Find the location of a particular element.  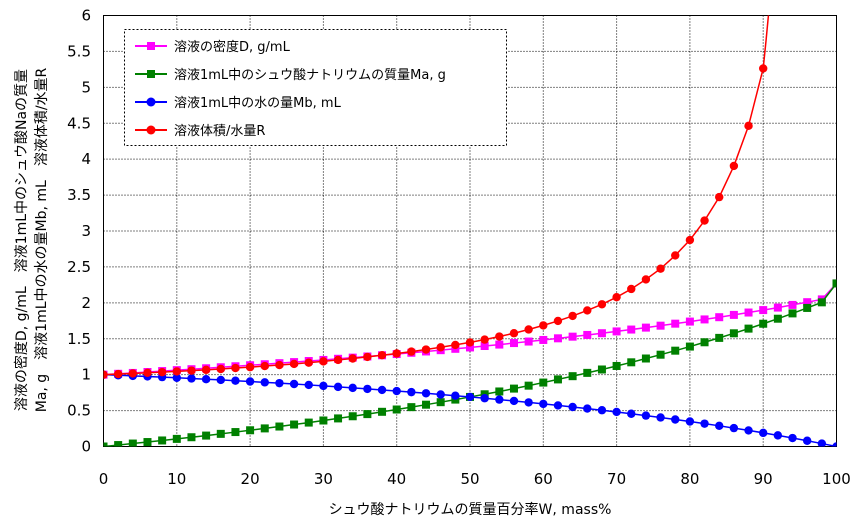

legend-label-ratio: 溶液体積/水量R is located at coordinates (219, 131).